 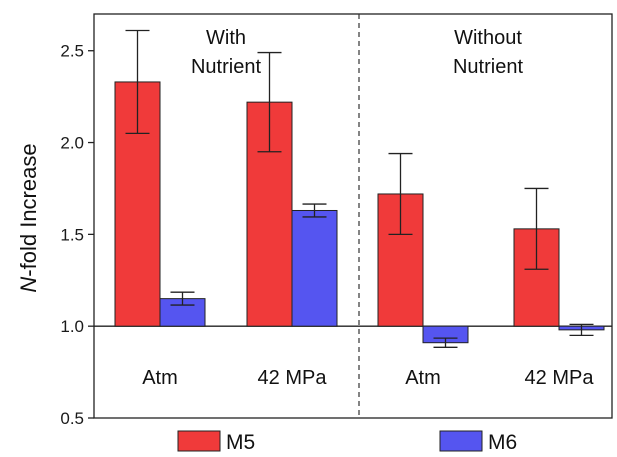 What do you see at coordinates (72, 143) in the screenshot?
I see `y-tick-label: 2.0` at bounding box center [72, 143].